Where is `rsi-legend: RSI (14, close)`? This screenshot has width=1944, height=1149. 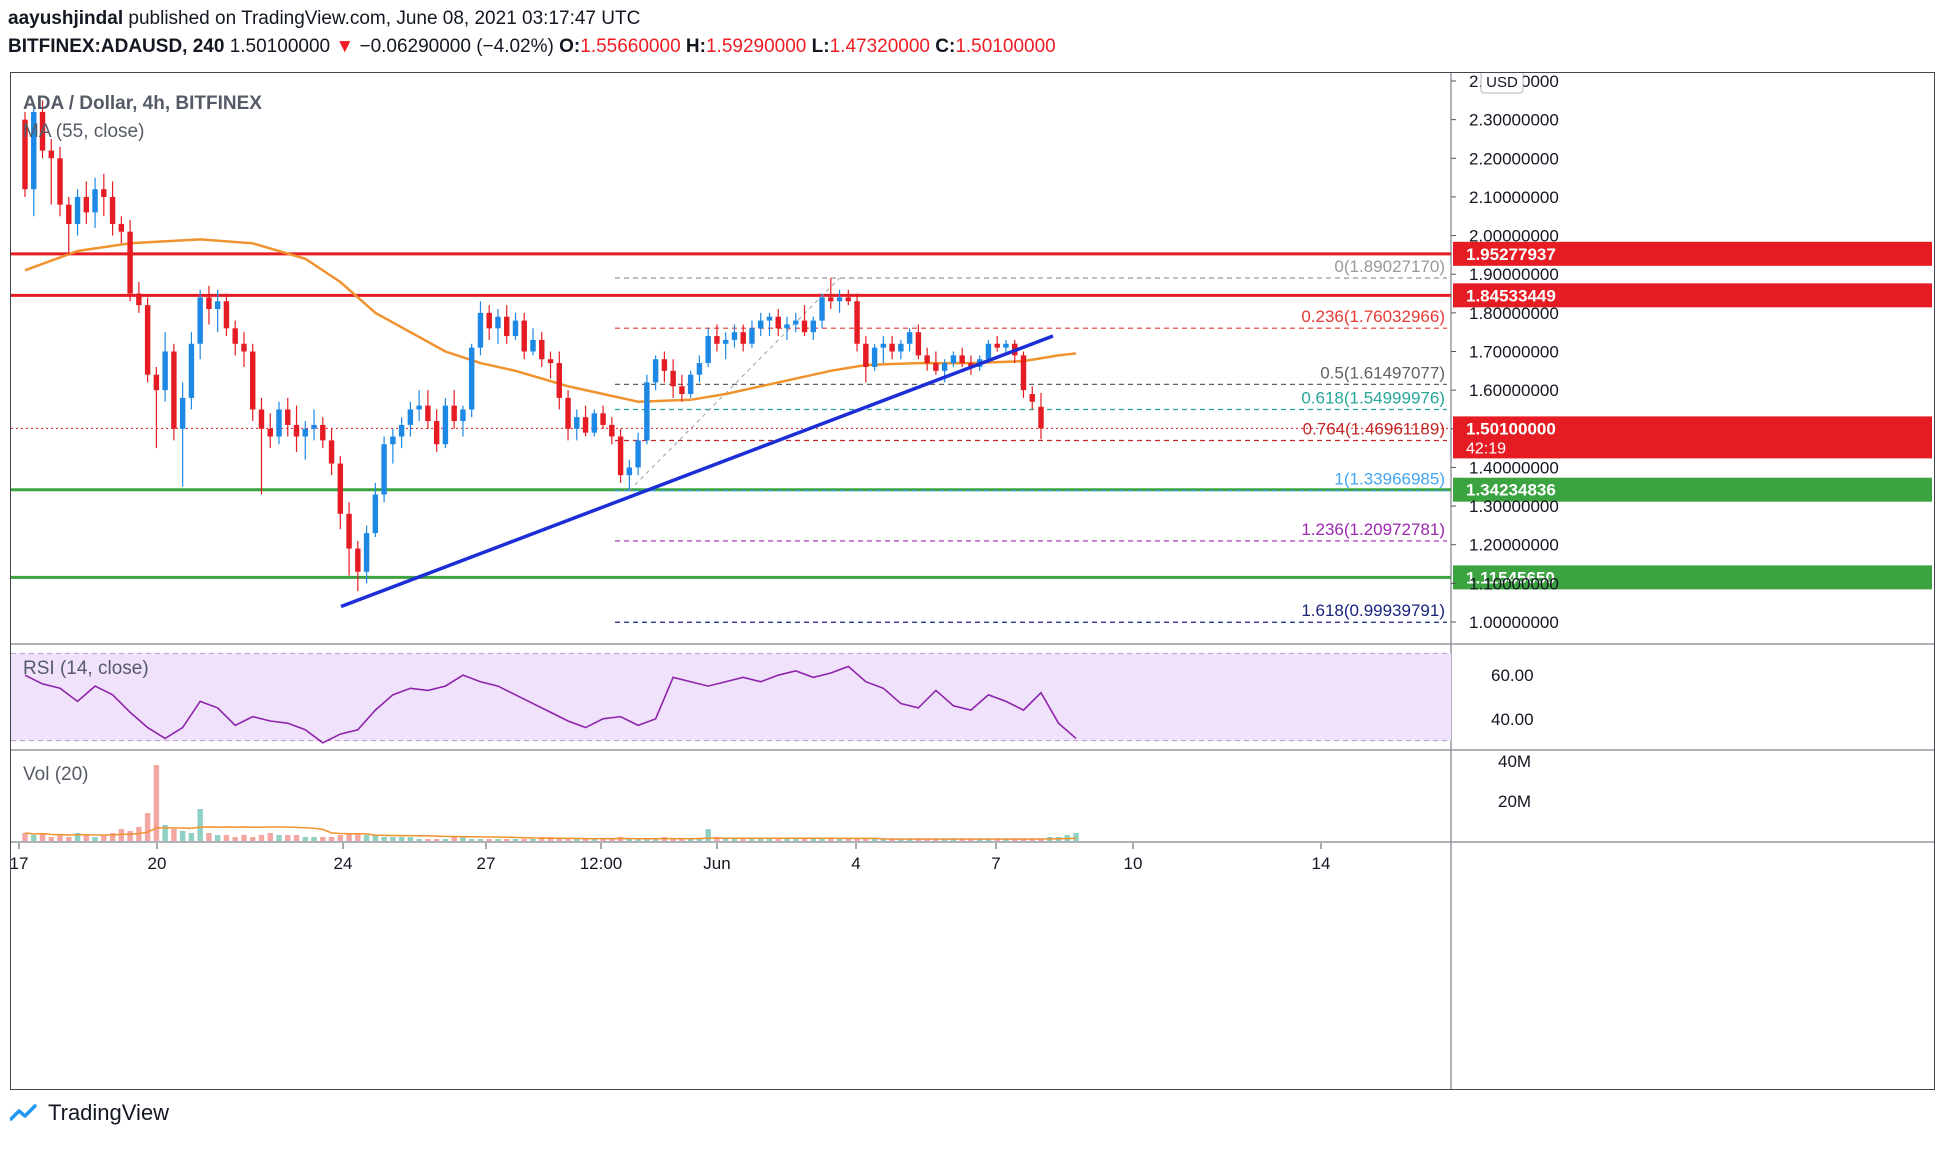 rsi-legend: RSI (14, close) is located at coordinates (86, 668).